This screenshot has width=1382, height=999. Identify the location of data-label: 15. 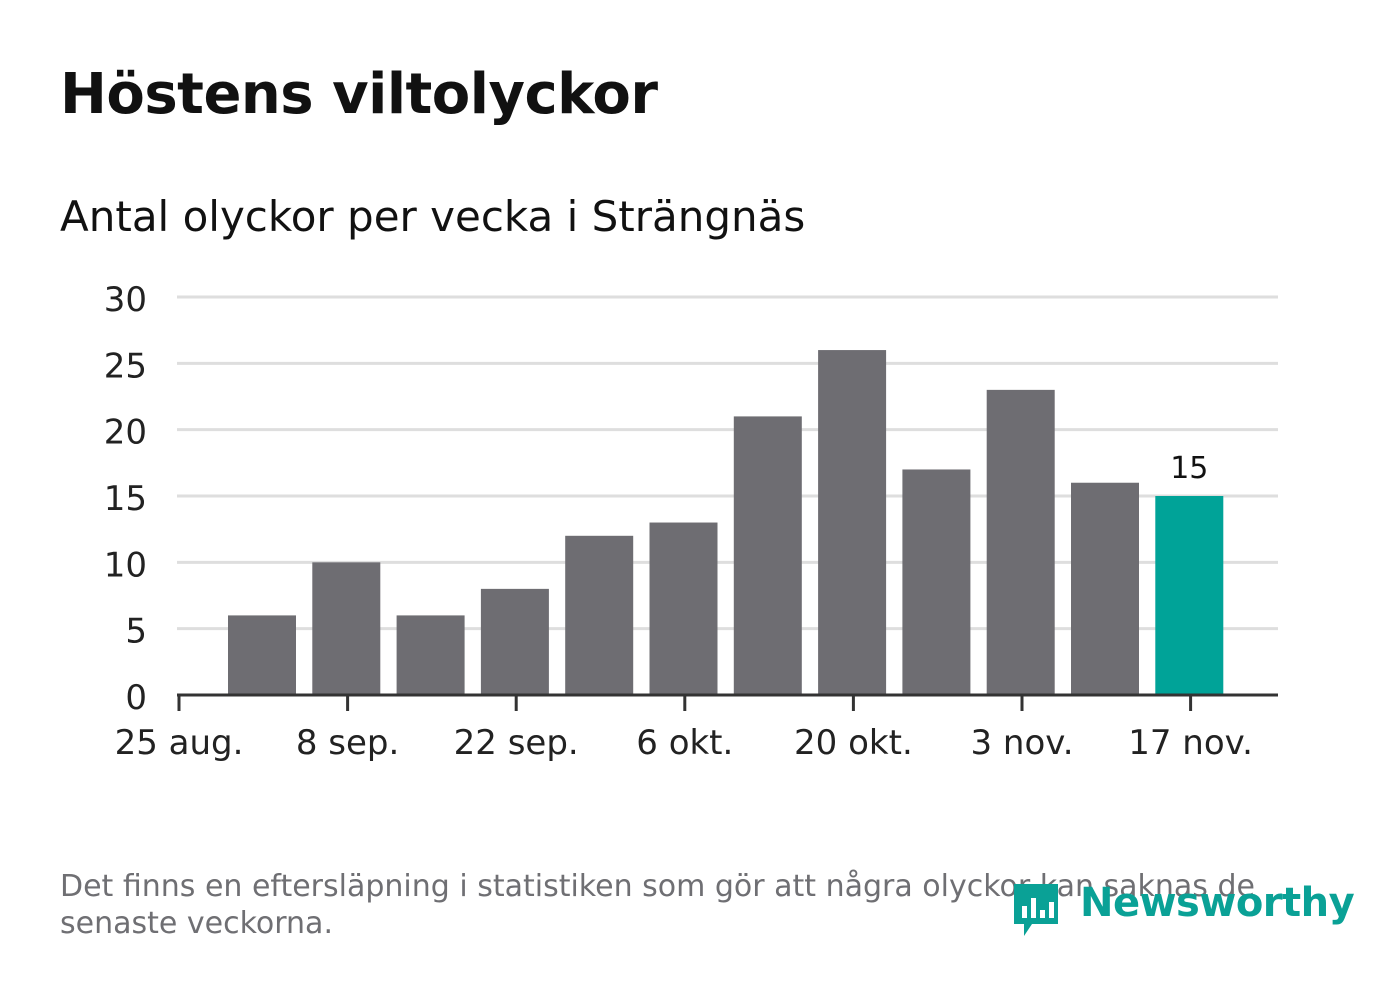
(1189, 468).